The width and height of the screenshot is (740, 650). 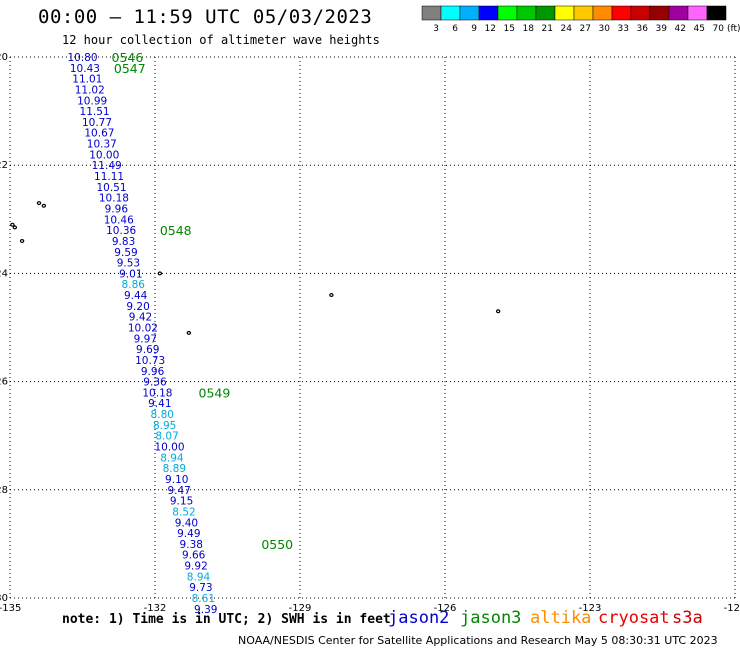 What do you see at coordinates (643, 29) in the screenshot?
I see `legend-label: 36` at bounding box center [643, 29].